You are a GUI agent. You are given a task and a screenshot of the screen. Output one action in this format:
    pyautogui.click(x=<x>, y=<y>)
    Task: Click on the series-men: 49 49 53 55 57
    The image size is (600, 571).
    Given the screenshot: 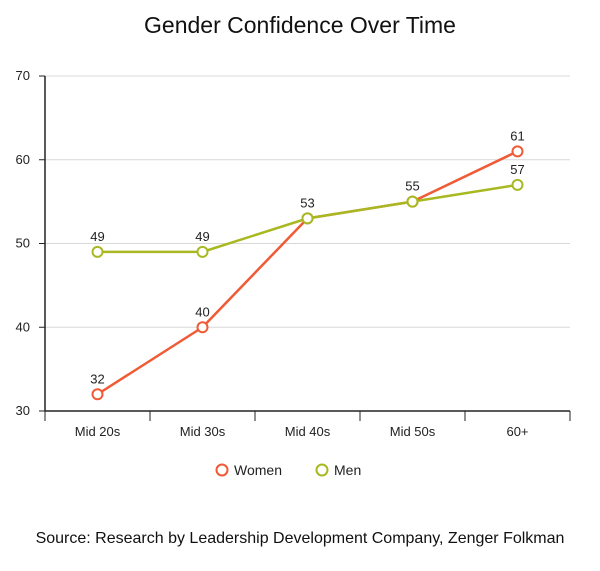 What is the action you would take?
    pyautogui.click(x=307, y=210)
    